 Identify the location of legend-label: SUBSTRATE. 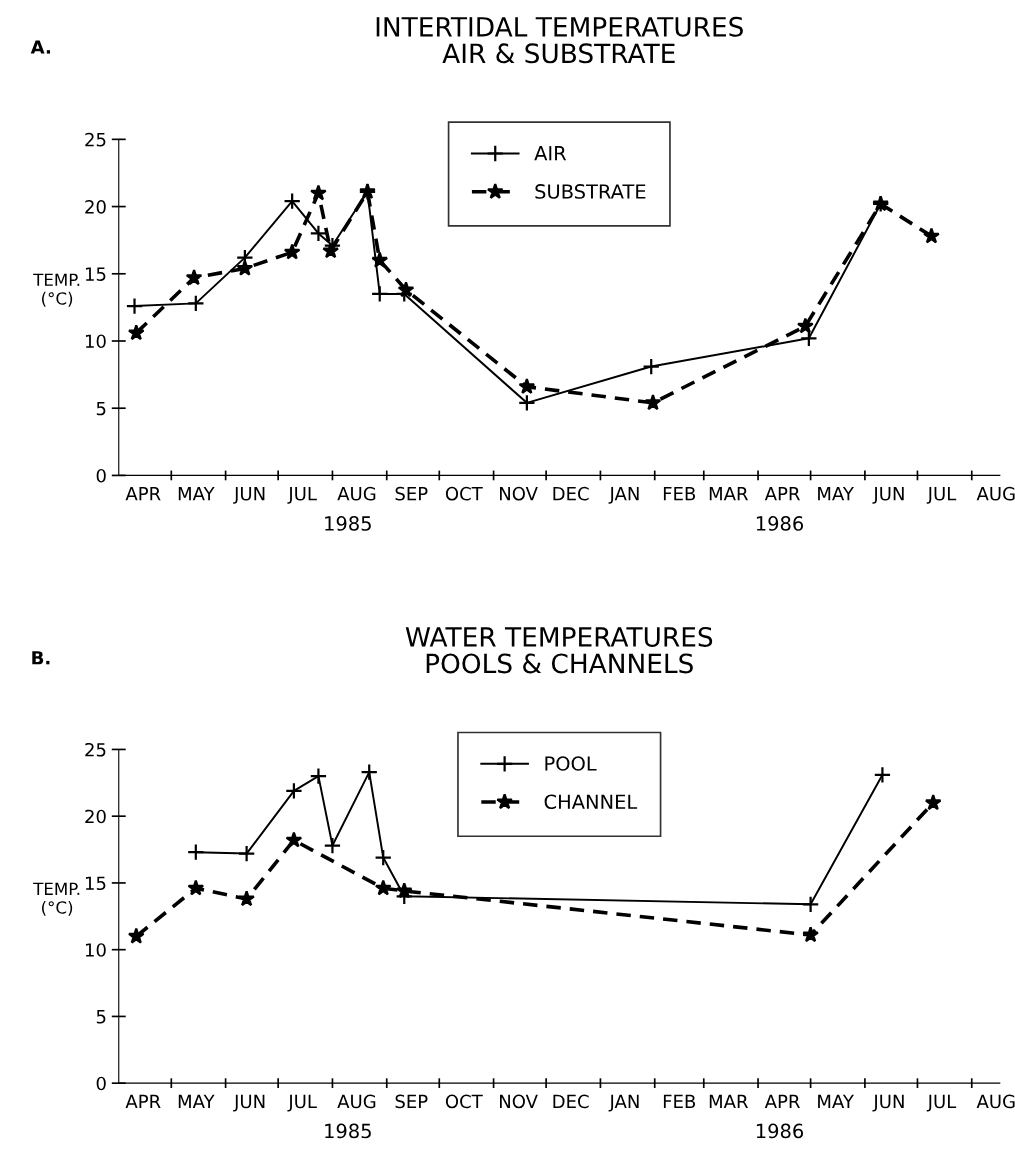
(590, 191).